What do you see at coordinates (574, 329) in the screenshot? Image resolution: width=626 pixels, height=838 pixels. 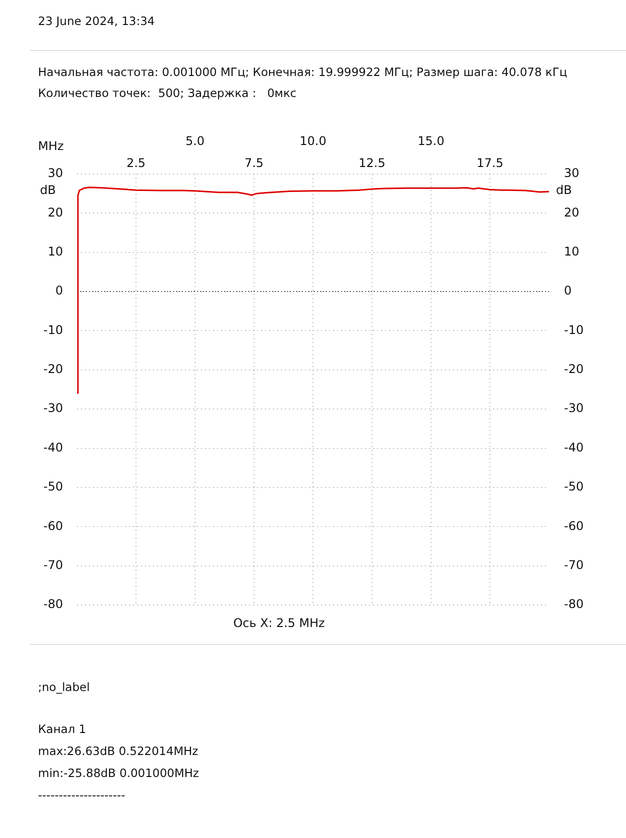 I see `y2-tick-label: -10` at bounding box center [574, 329].